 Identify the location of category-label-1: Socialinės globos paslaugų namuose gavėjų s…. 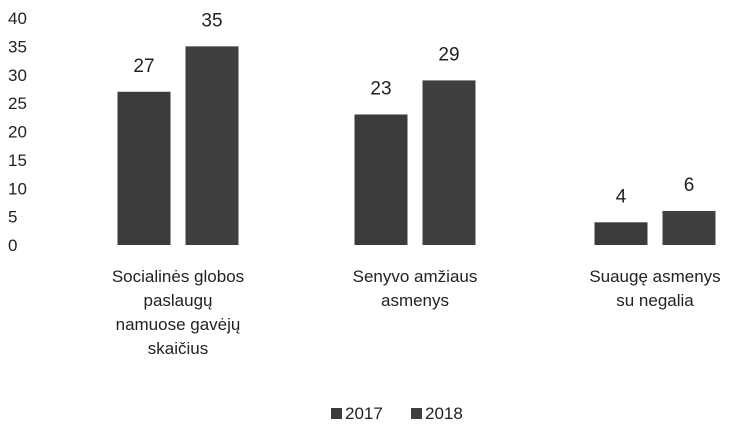
(178, 312).